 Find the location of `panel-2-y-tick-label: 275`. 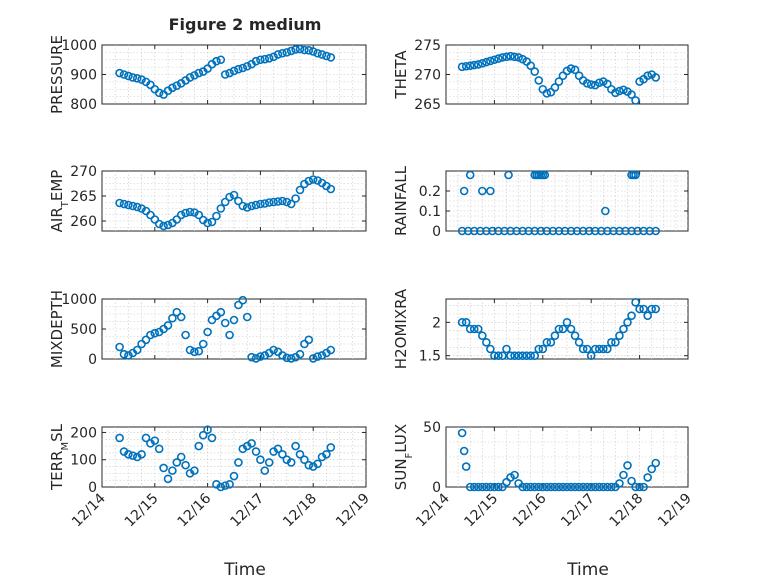

panel-2-y-tick-label: 275 is located at coordinates (427, 46).